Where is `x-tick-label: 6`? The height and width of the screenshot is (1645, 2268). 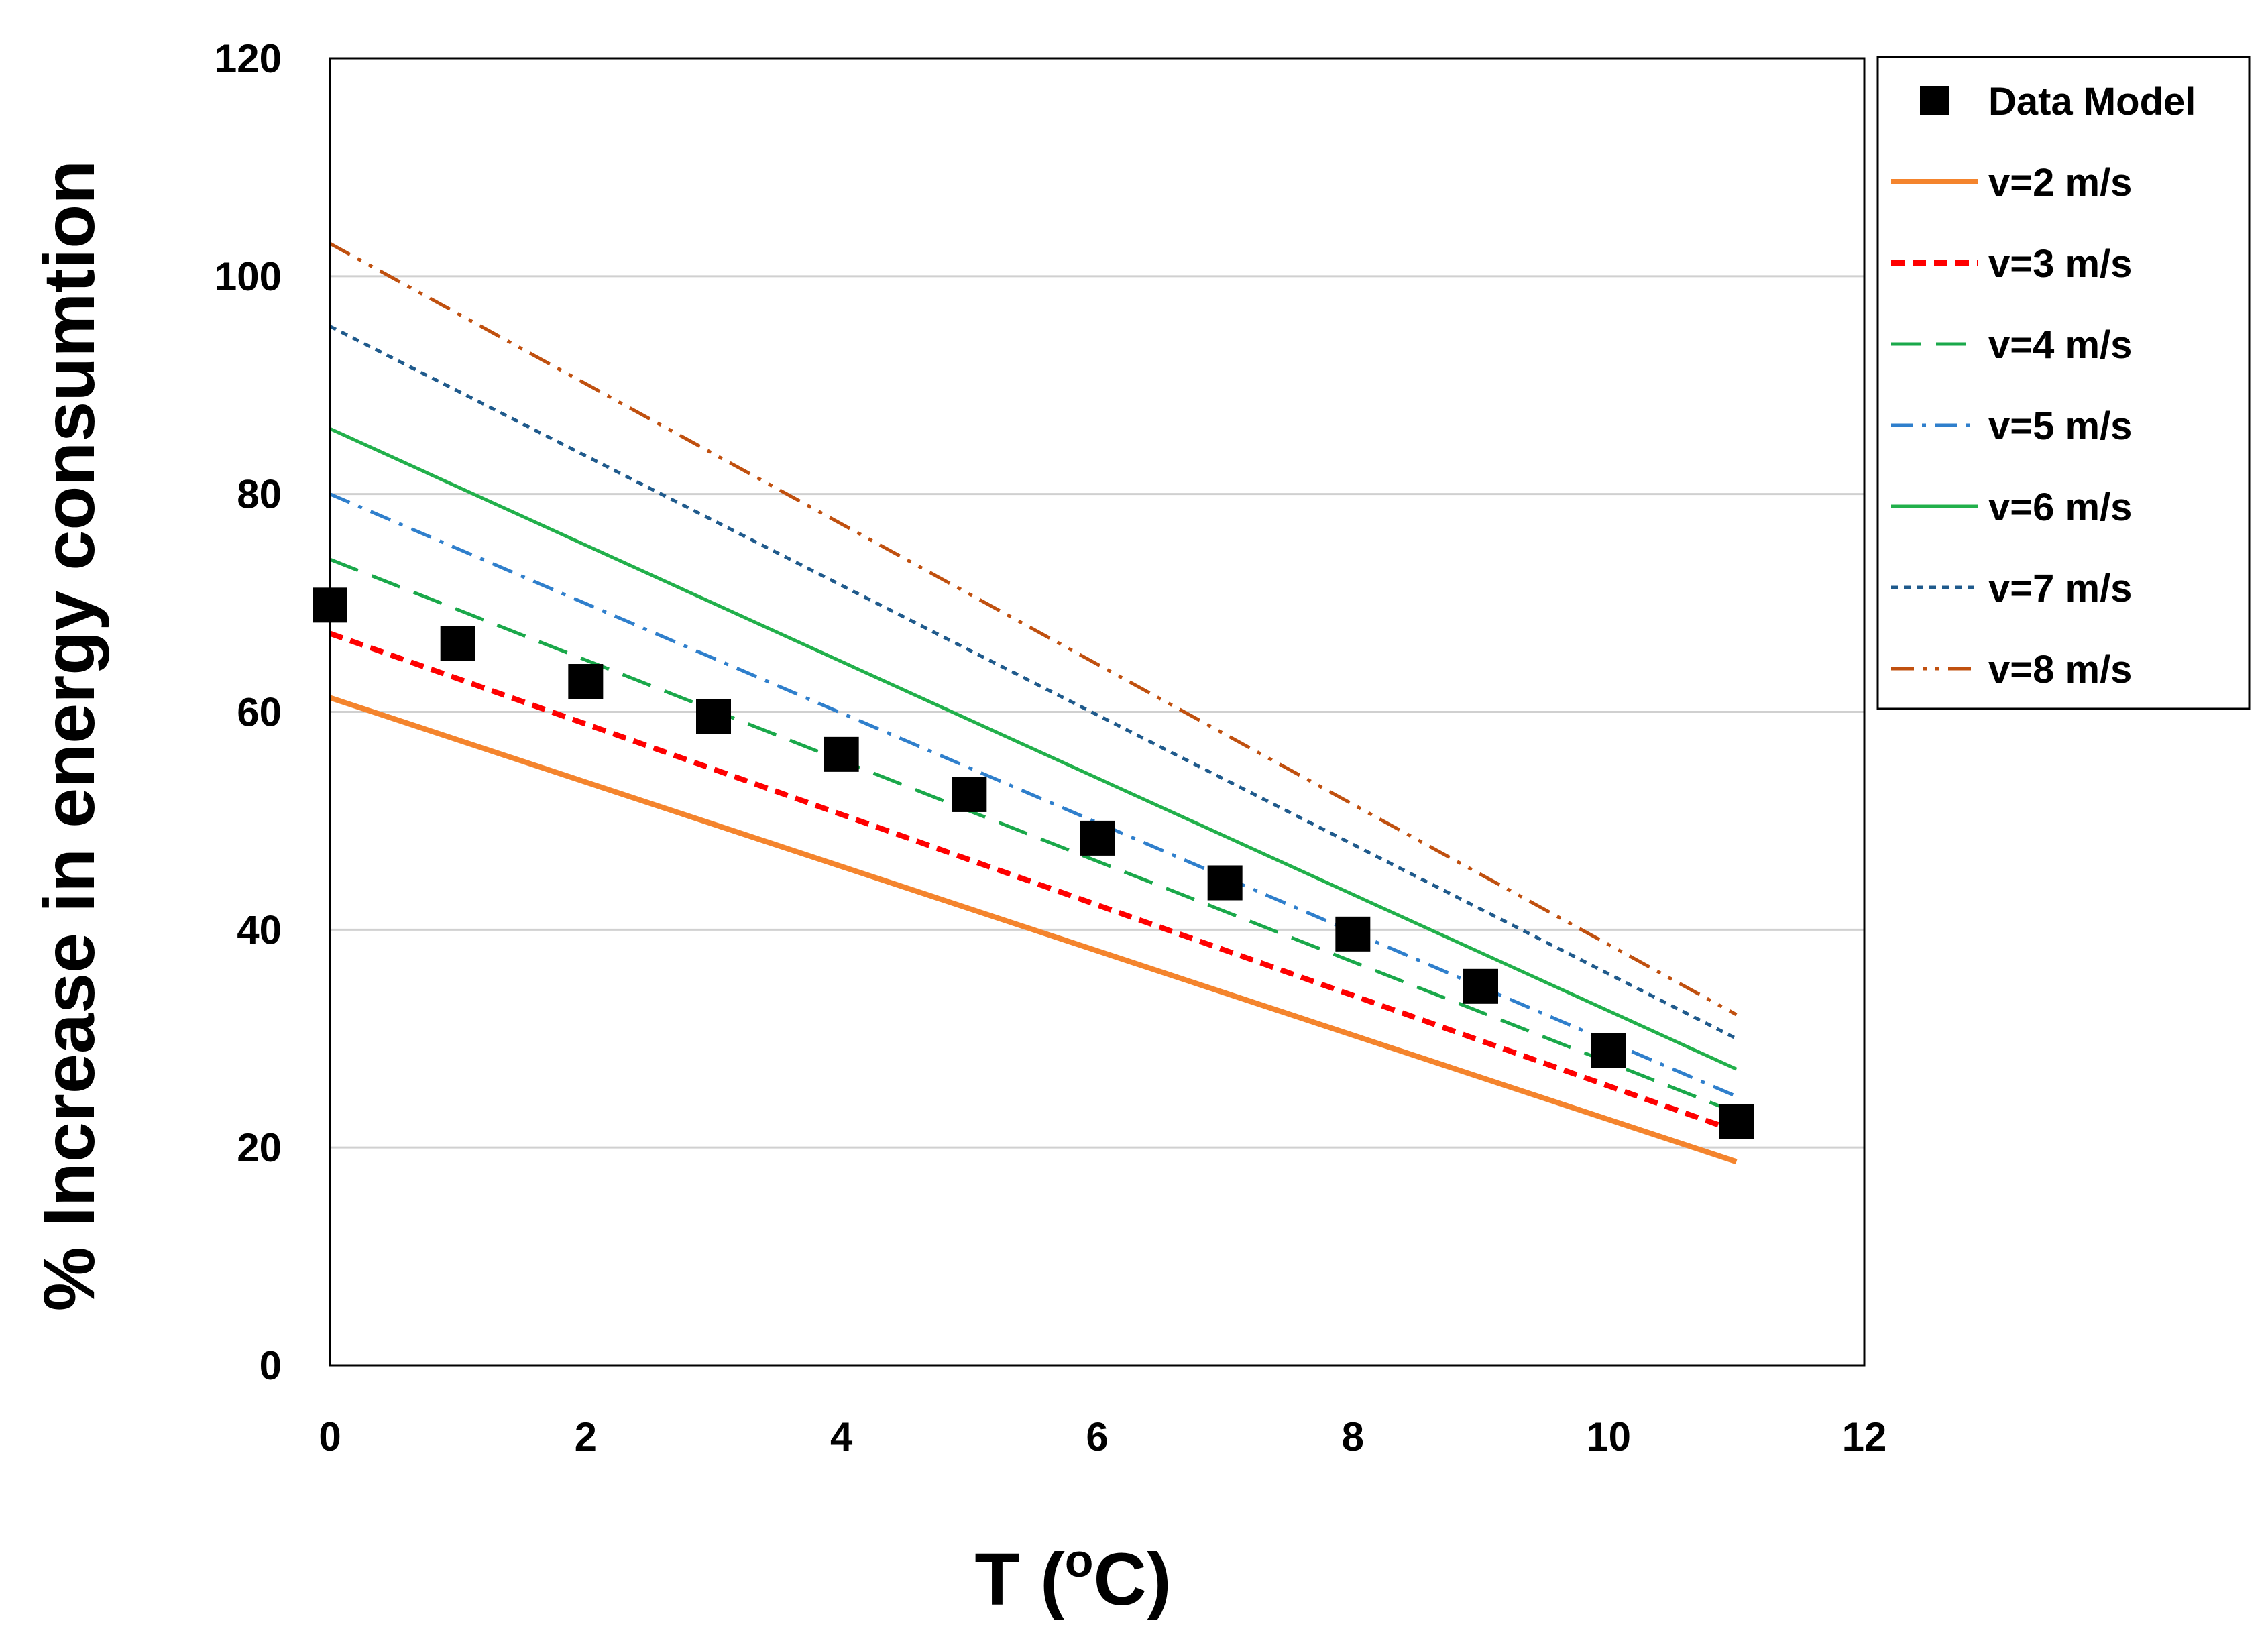
x-tick-label: 6 is located at coordinates (1097, 1436).